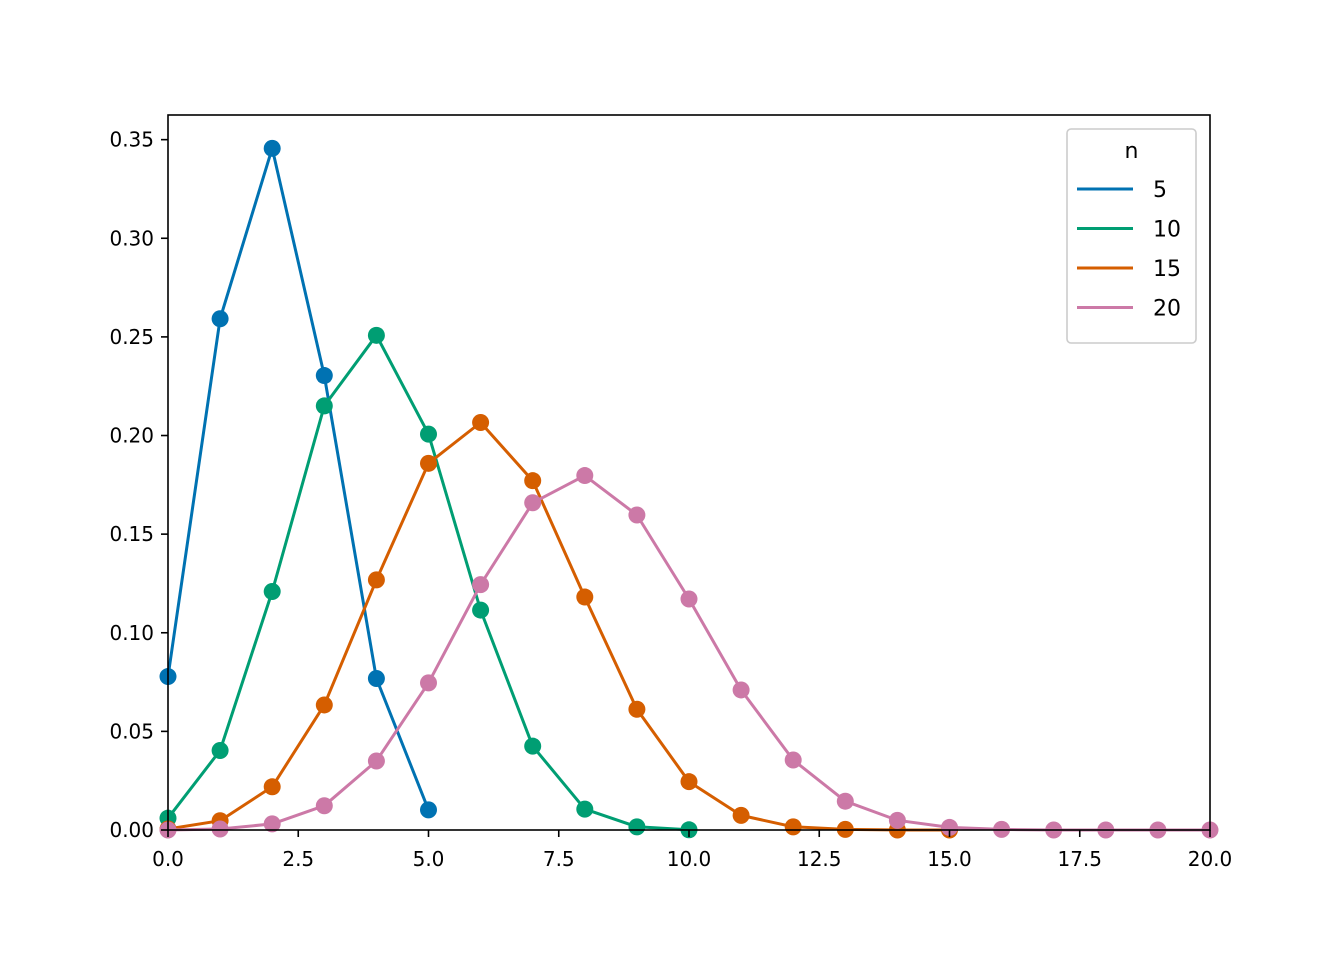 The image size is (1344, 960). I want to click on y-tick-label: 0.05, so click(131, 731).